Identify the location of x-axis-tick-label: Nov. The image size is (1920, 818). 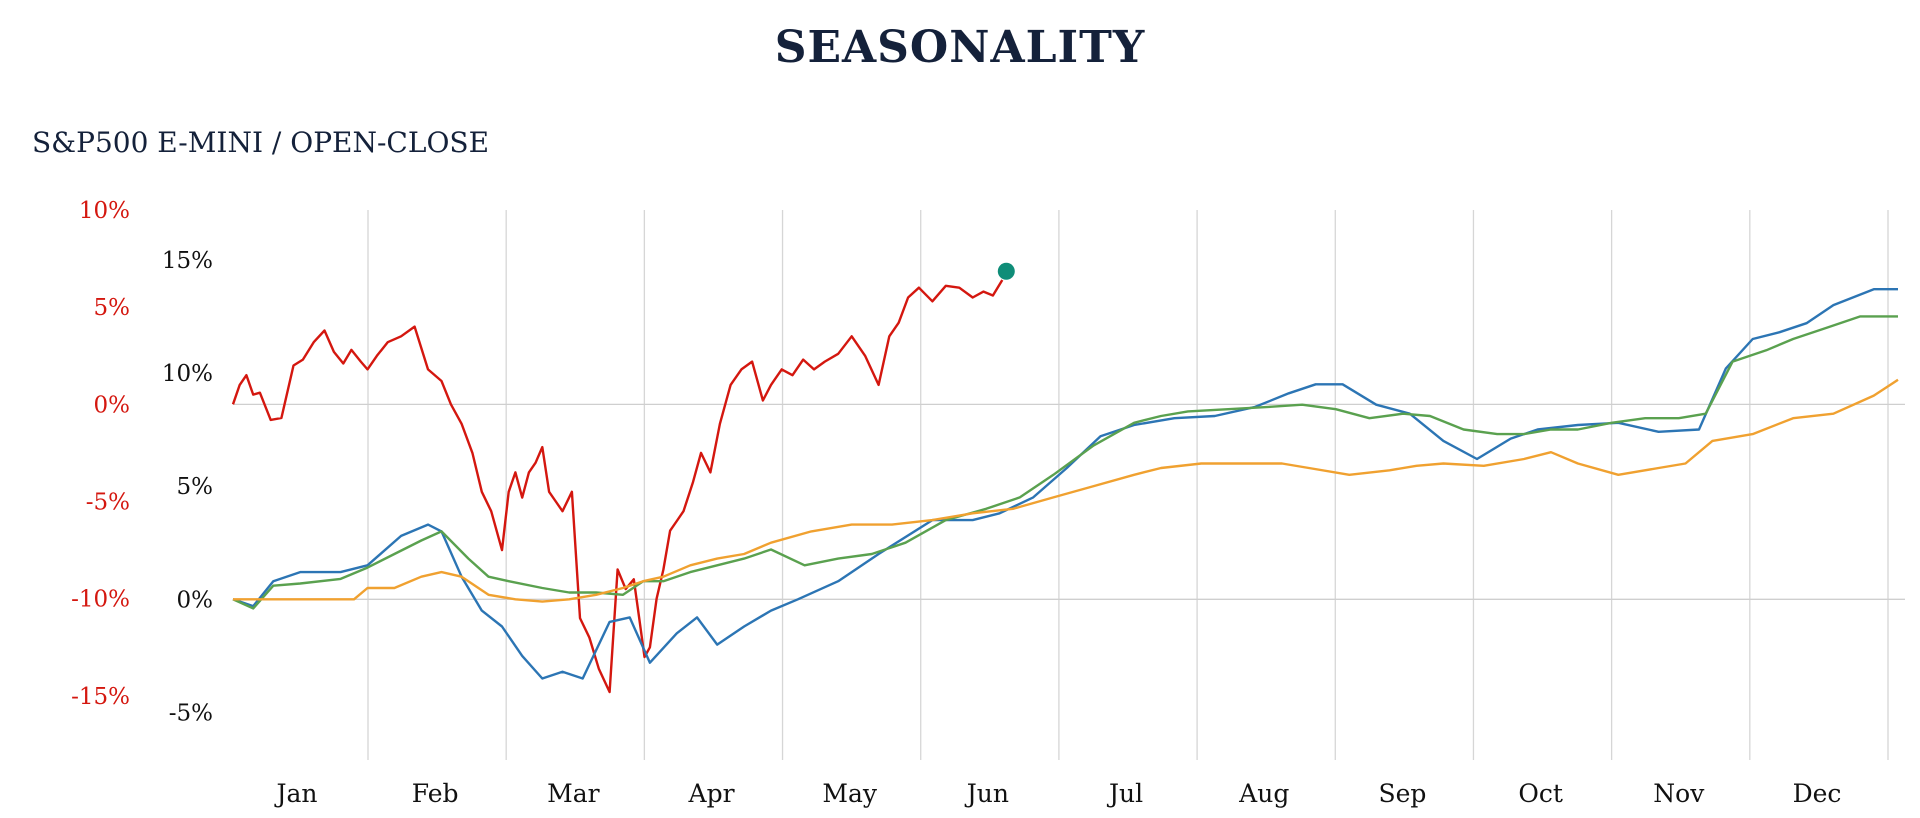
(1679, 793).